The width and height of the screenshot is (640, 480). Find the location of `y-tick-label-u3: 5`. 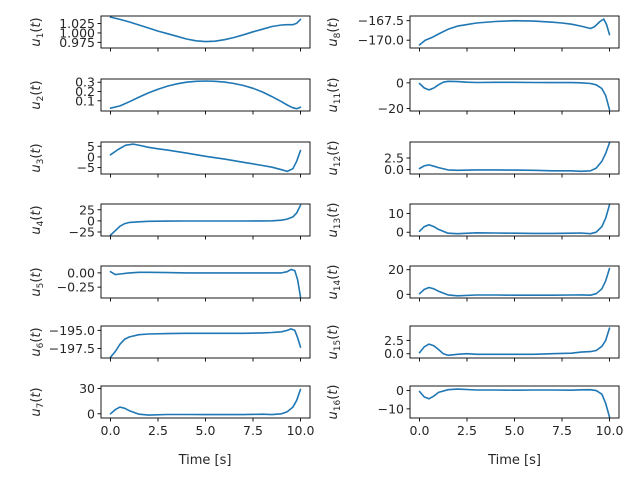

y-tick-label-u3: 5 is located at coordinates (91, 146).